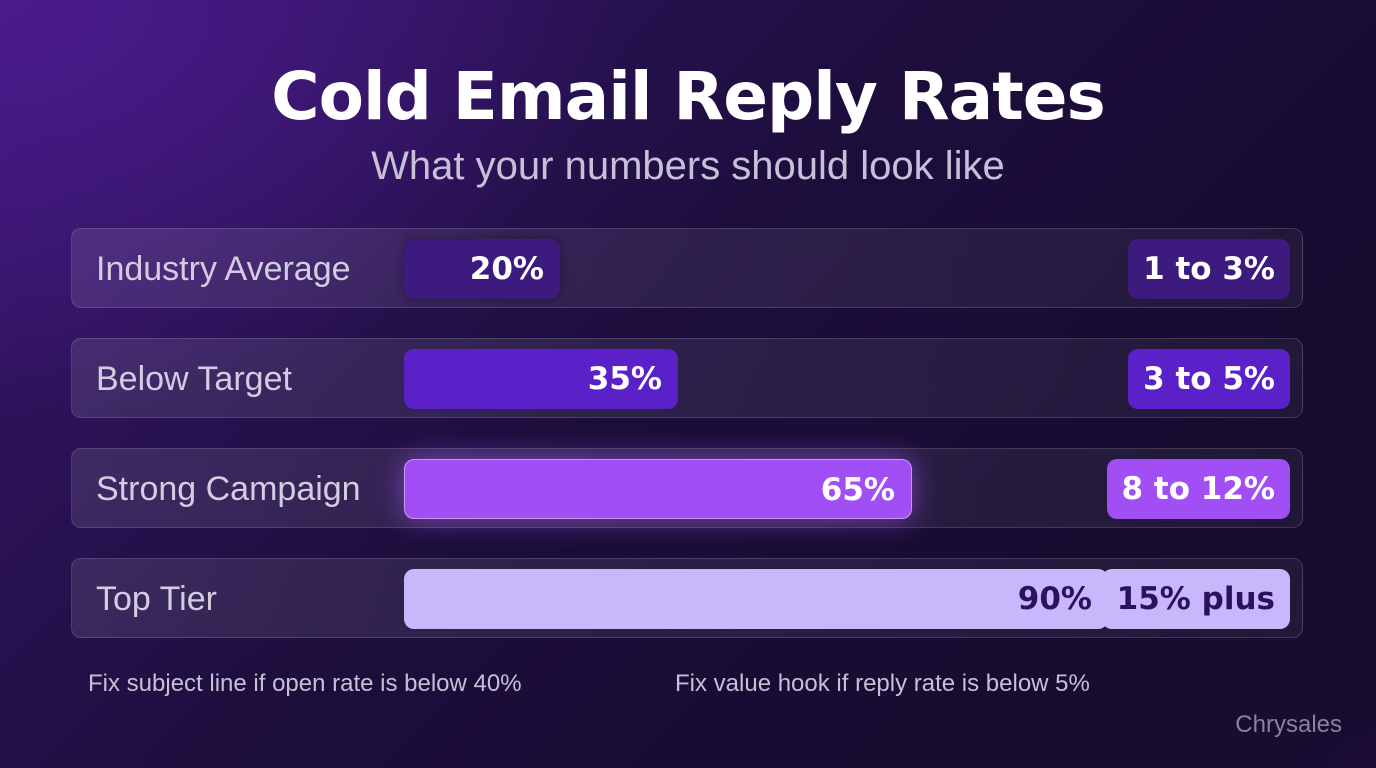 This screenshot has width=1376, height=768. What do you see at coordinates (688, 96) in the screenshot?
I see `chart-title: Cold Email Reply Rates` at bounding box center [688, 96].